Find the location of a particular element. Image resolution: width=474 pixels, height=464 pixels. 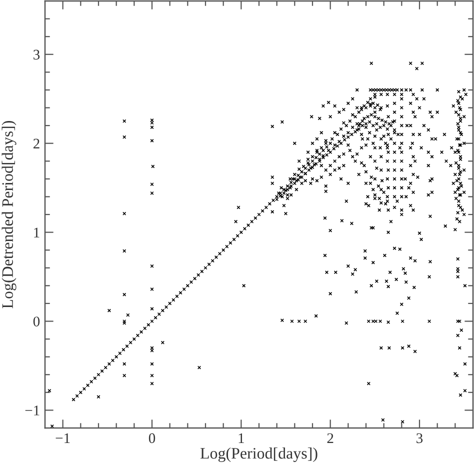

y-axis-title: Log(Detrended Period[days]) is located at coordinates (9, 214).